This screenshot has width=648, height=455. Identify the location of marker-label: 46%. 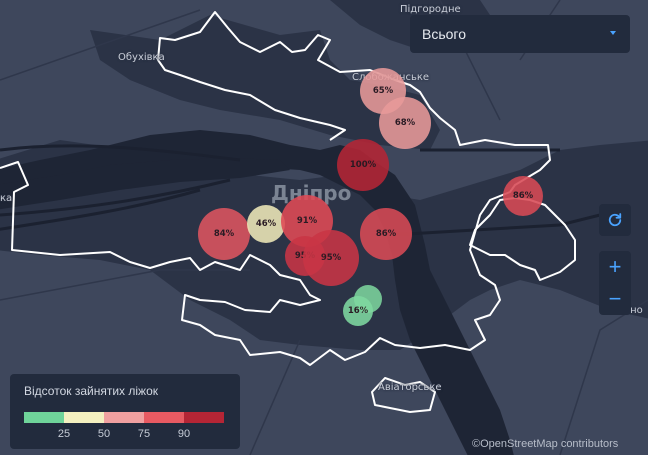
(266, 224).